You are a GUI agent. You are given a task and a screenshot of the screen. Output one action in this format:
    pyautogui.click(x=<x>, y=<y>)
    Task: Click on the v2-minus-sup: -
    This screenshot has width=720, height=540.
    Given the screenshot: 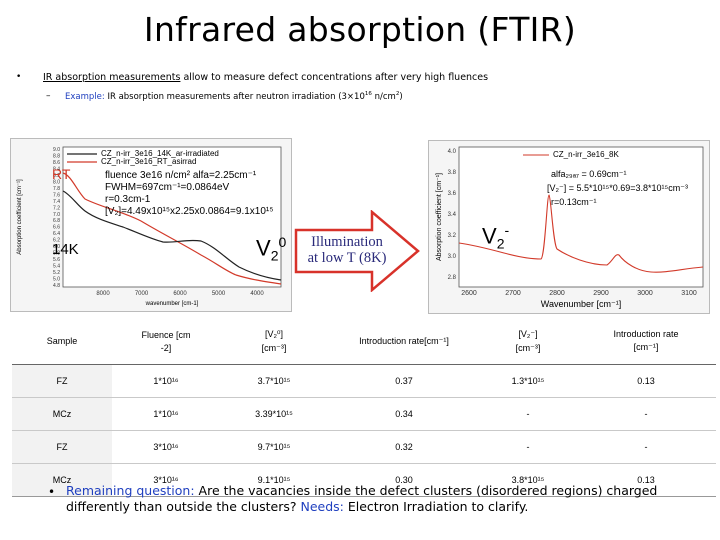 What is the action you would take?
    pyautogui.click(x=507, y=230)
    